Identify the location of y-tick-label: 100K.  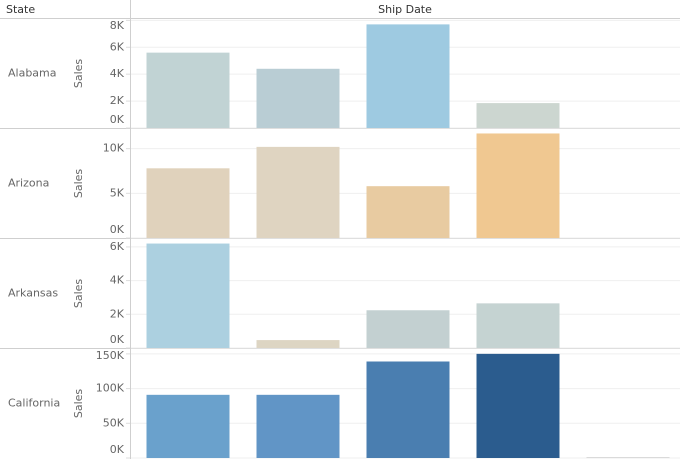
(110, 388).